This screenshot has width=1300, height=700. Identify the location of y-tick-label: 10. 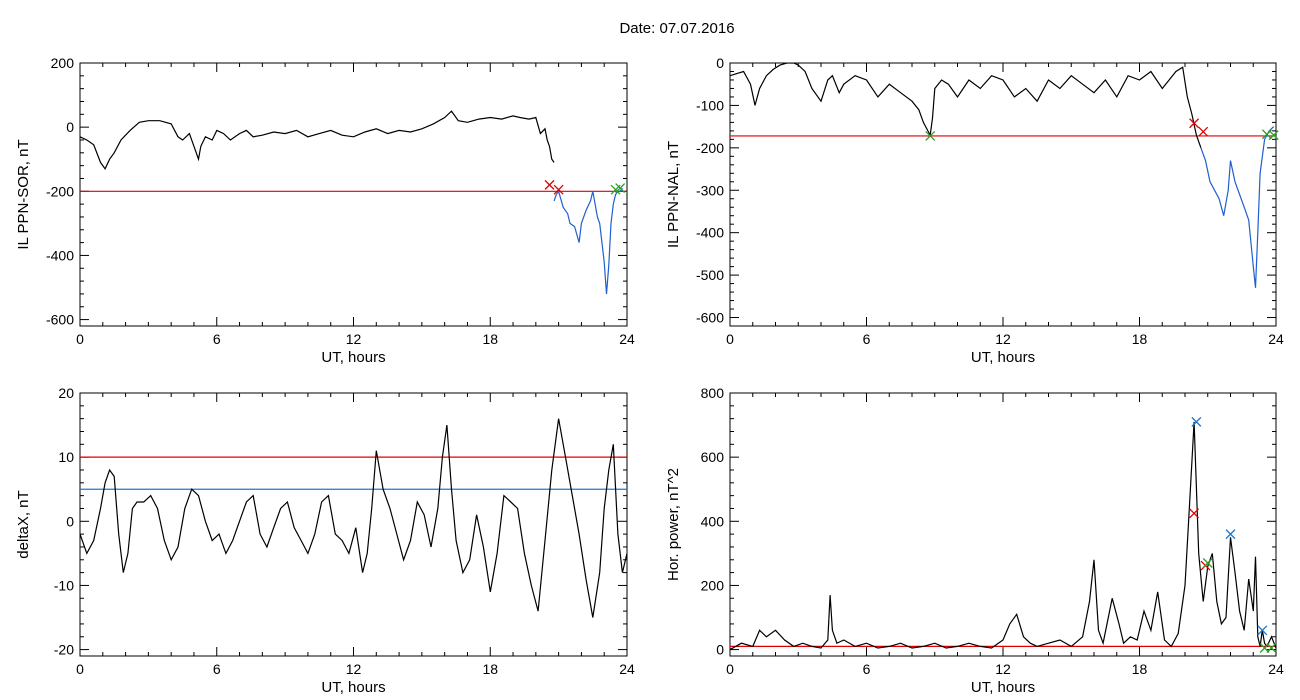
(66, 457).